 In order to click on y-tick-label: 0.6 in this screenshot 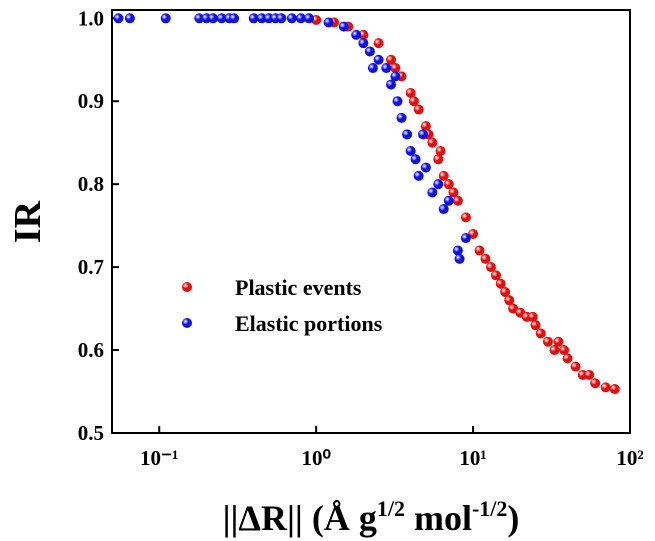, I will do `click(91, 350)`.